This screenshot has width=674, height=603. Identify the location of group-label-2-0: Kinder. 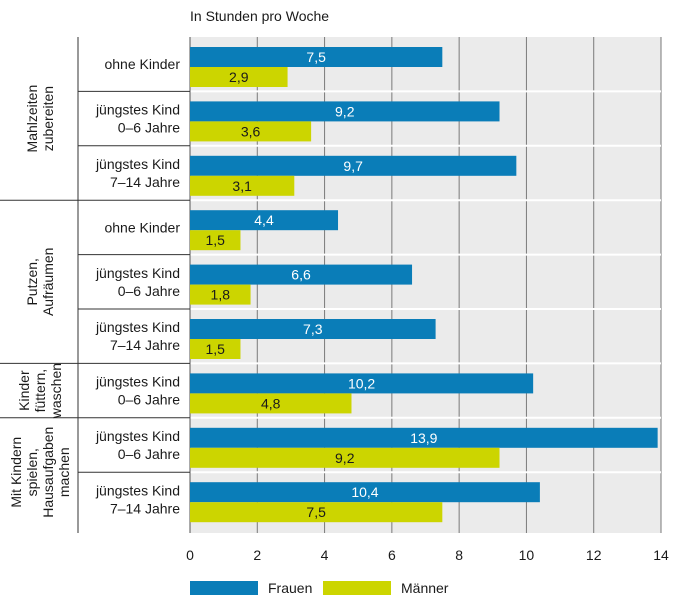
(24, 390).